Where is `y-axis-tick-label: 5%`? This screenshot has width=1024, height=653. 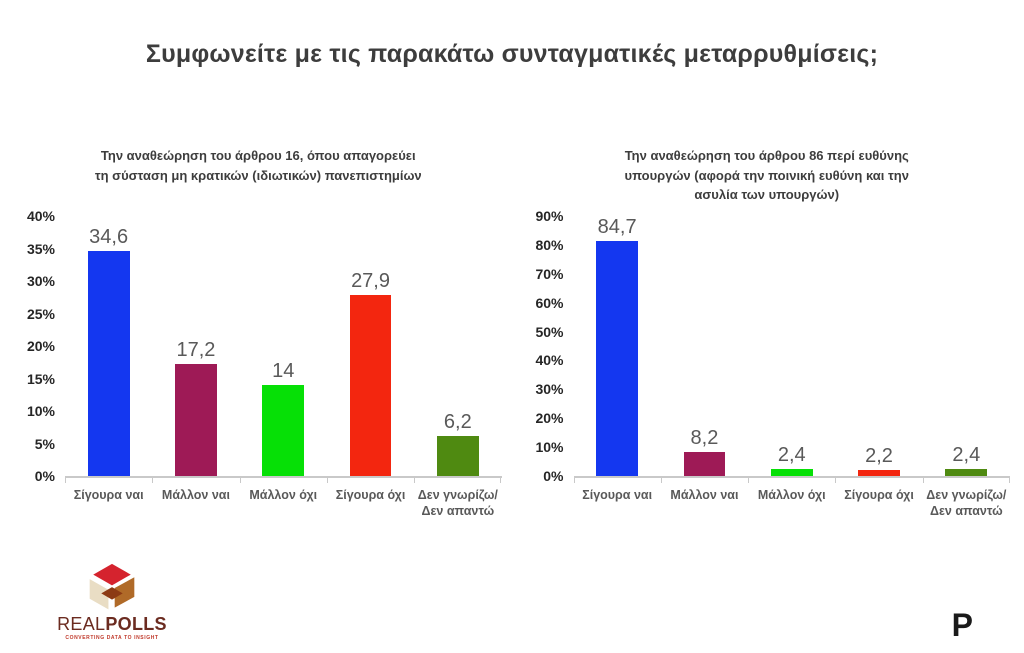
y-axis-tick-label: 5% is located at coordinates (44, 443).